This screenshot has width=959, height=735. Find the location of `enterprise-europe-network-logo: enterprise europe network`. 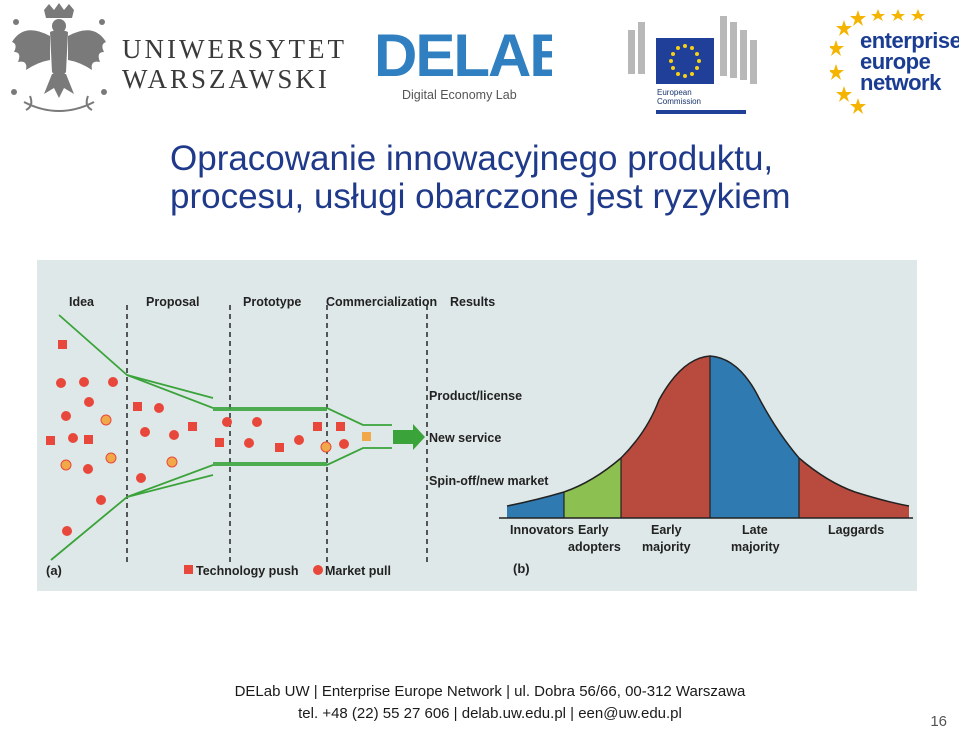

enterprise-europe-network-logo: enterprise europe network is located at coordinates (894, 62).